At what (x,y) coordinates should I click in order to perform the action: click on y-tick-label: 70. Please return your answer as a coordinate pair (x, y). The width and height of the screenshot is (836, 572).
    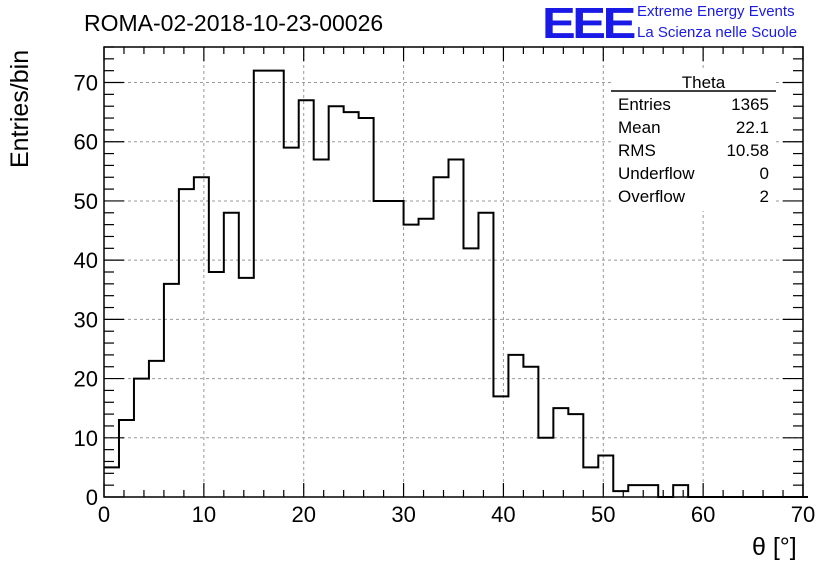
    Looking at the image, I should click on (86, 83).